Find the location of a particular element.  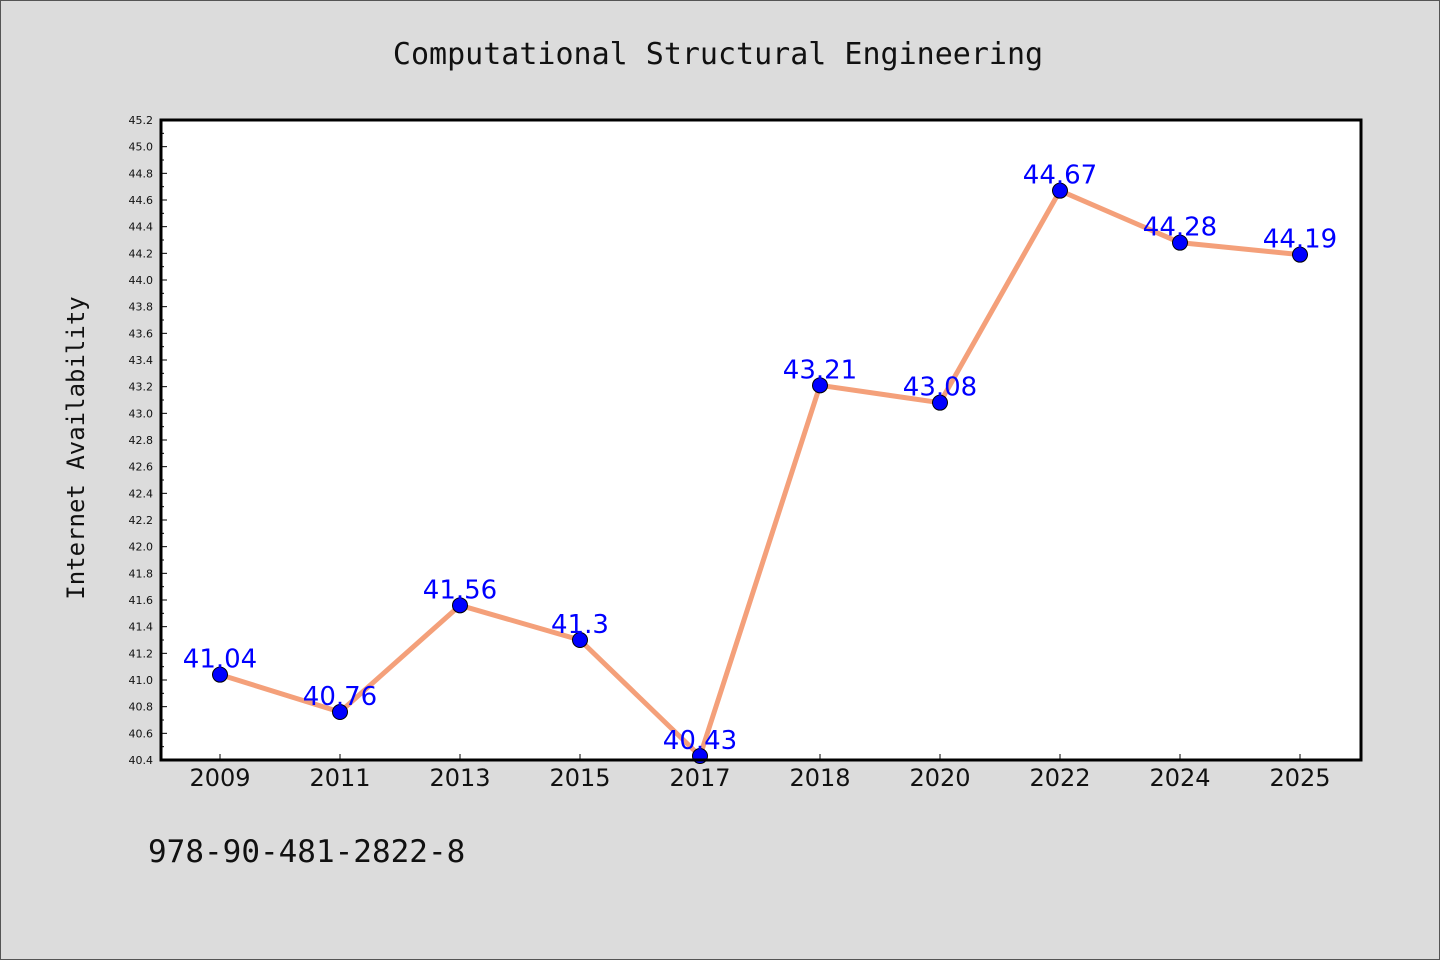

x-tick-label: 2013 is located at coordinates (459, 778).